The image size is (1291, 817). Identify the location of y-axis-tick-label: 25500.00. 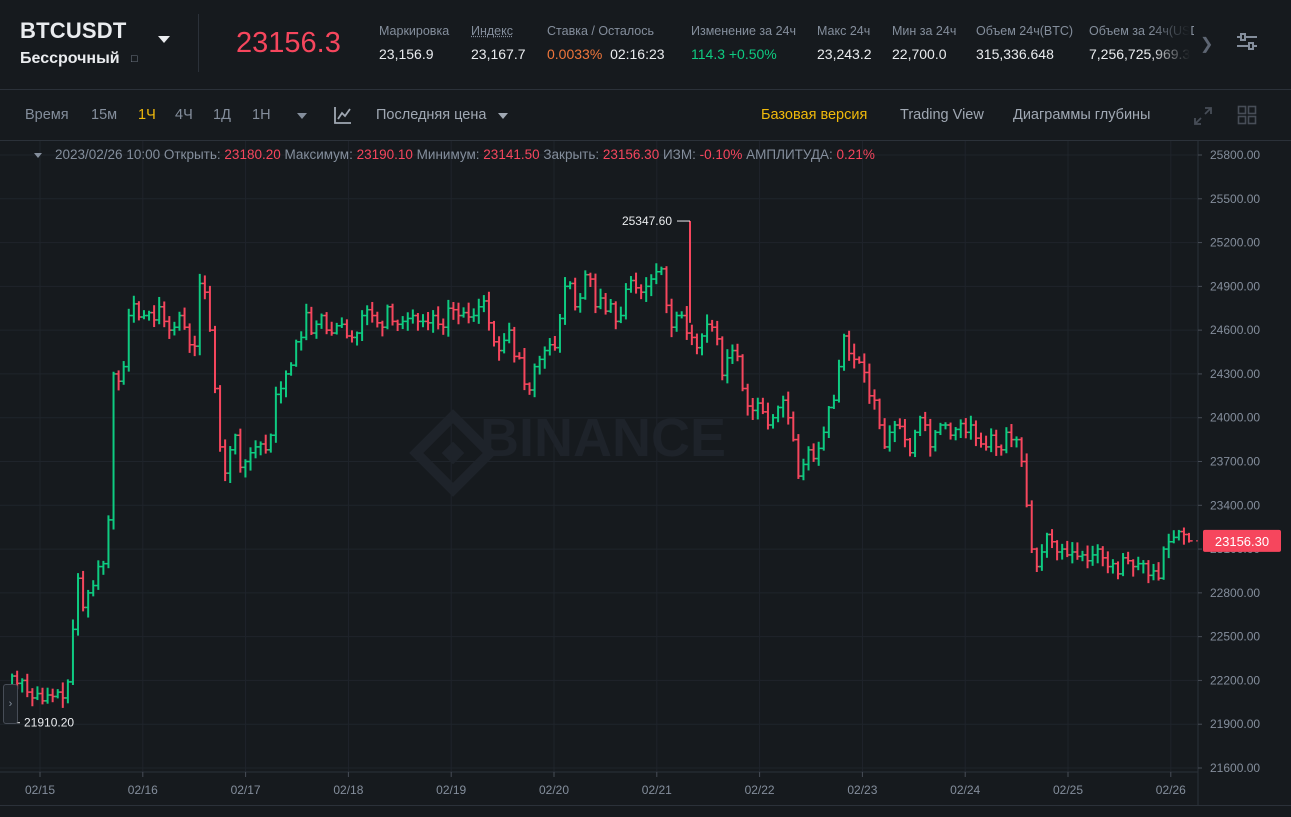
(1235, 199).